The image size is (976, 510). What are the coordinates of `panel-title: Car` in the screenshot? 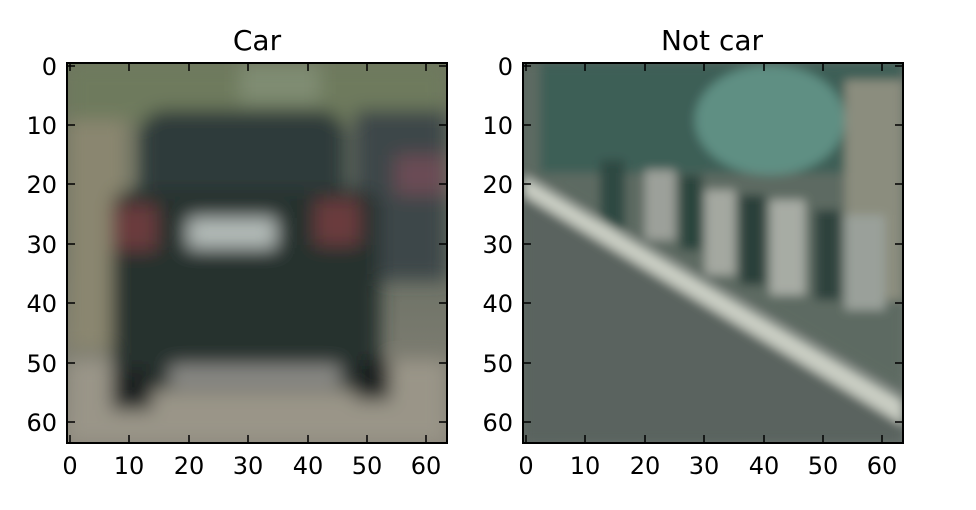 It's located at (257, 40).